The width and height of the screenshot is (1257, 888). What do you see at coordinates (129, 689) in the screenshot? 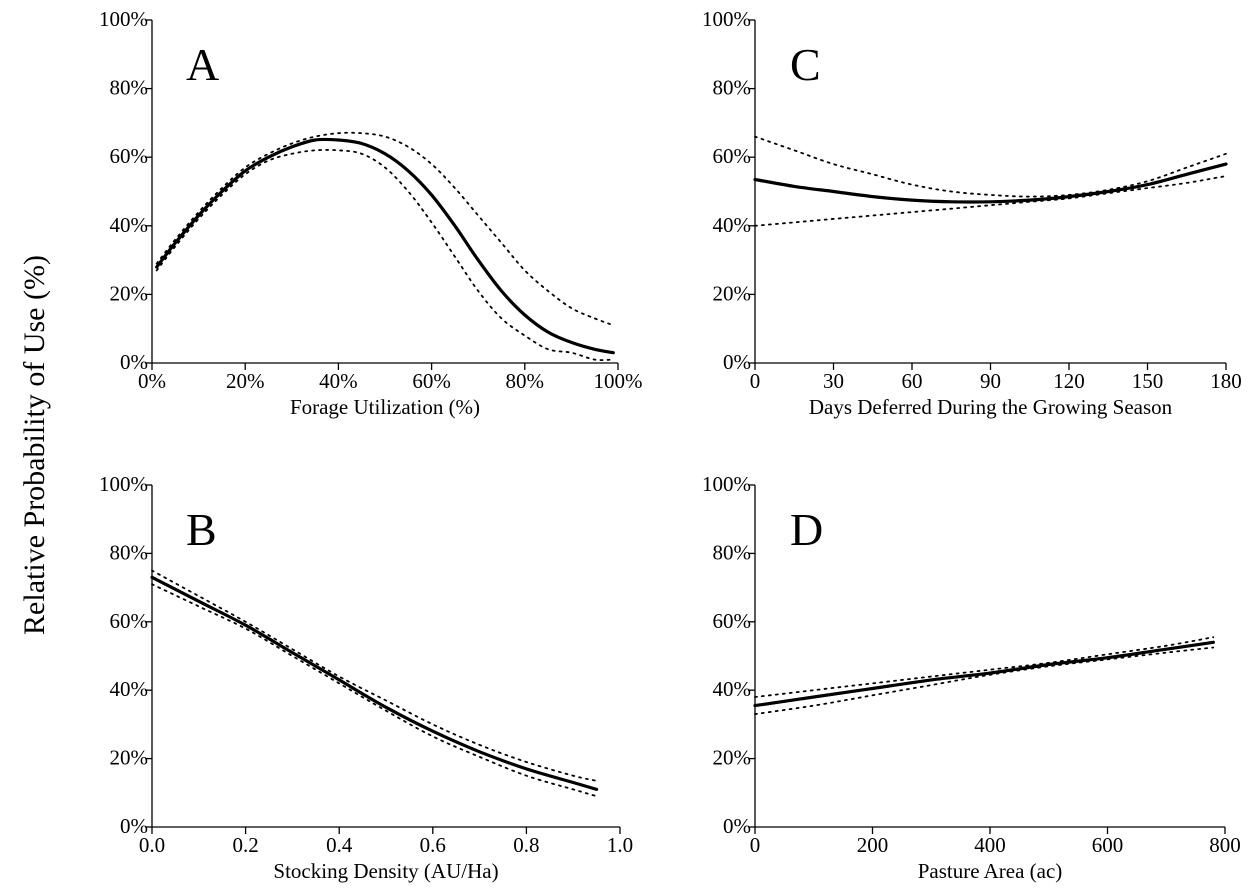
I see `panel-b-y-tick-label: 40%` at bounding box center [129, 689].